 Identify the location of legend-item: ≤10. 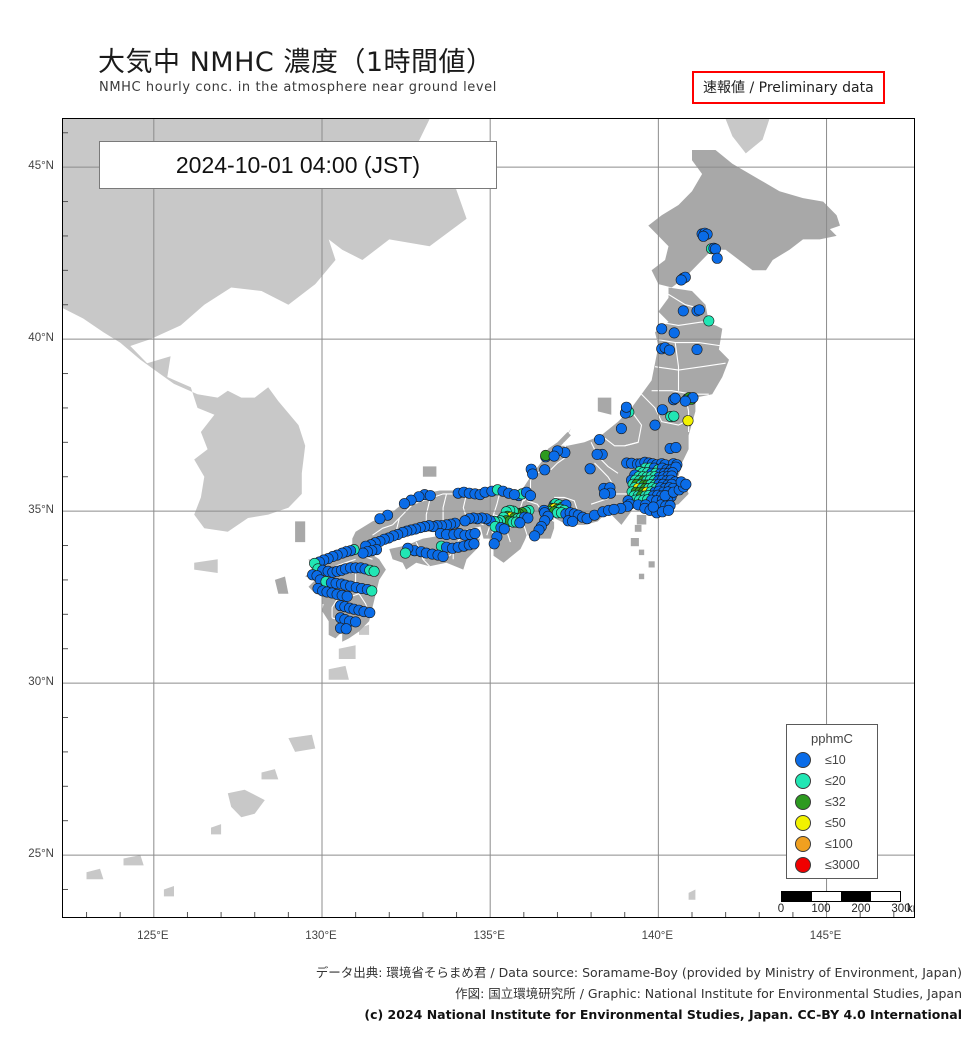
(832, 759).